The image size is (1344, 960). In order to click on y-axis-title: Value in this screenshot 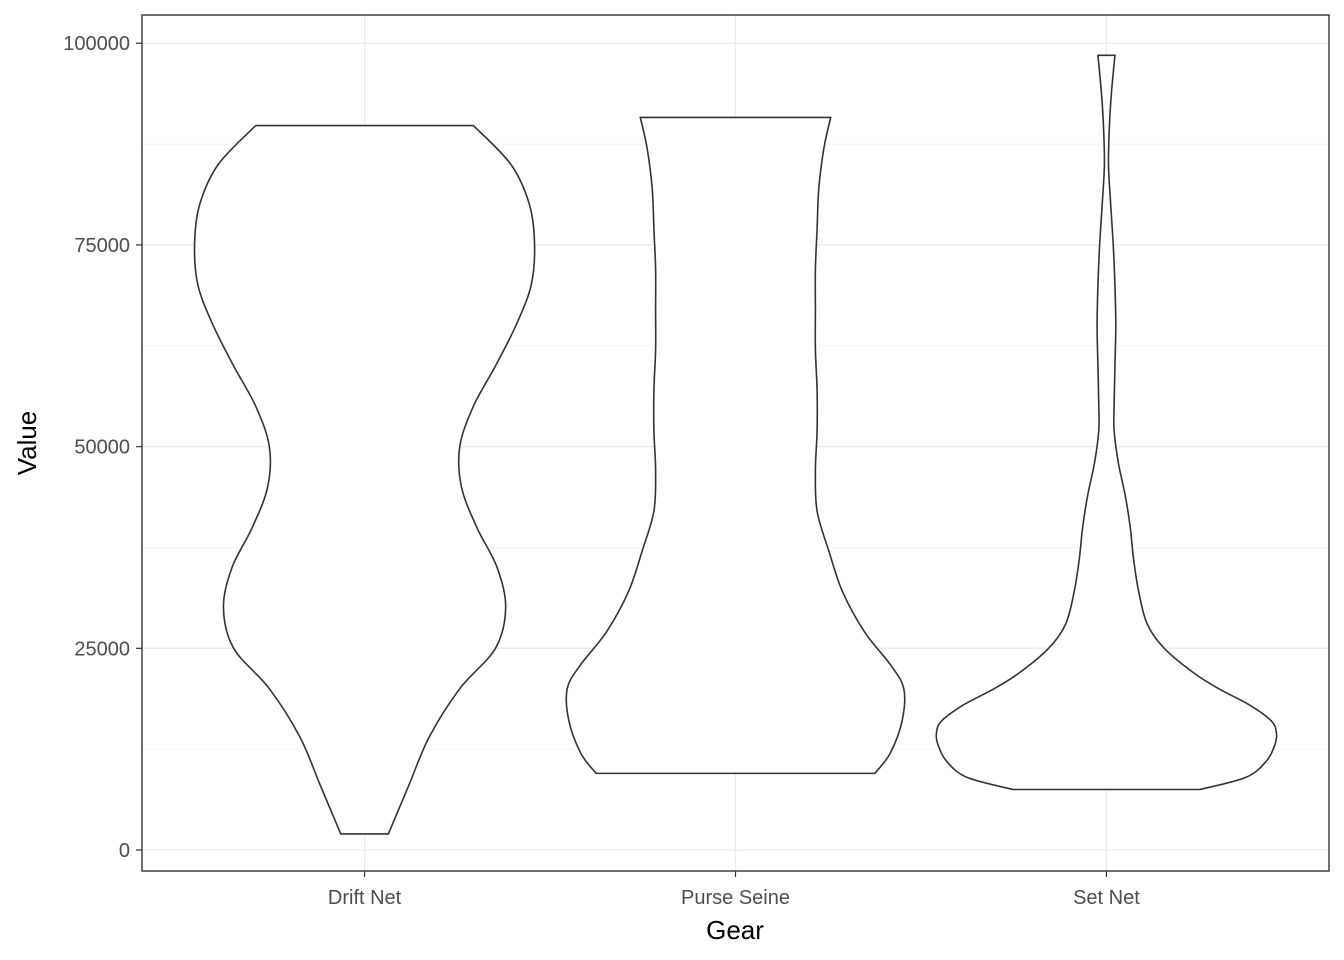, I will do `click(27, 443)`.